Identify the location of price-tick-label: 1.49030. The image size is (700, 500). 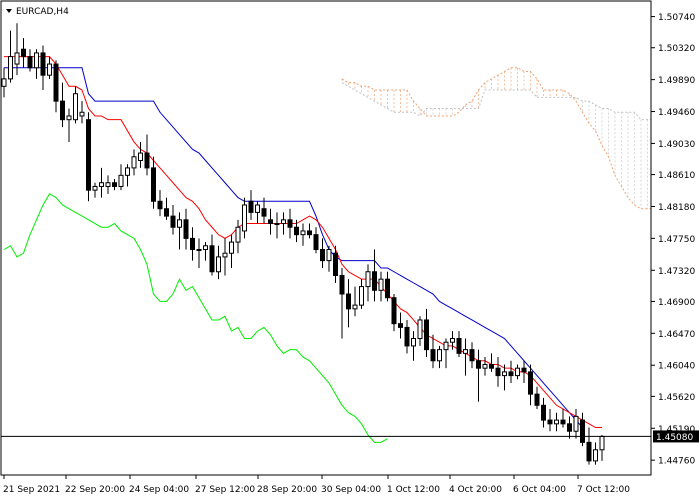
(676, 145).